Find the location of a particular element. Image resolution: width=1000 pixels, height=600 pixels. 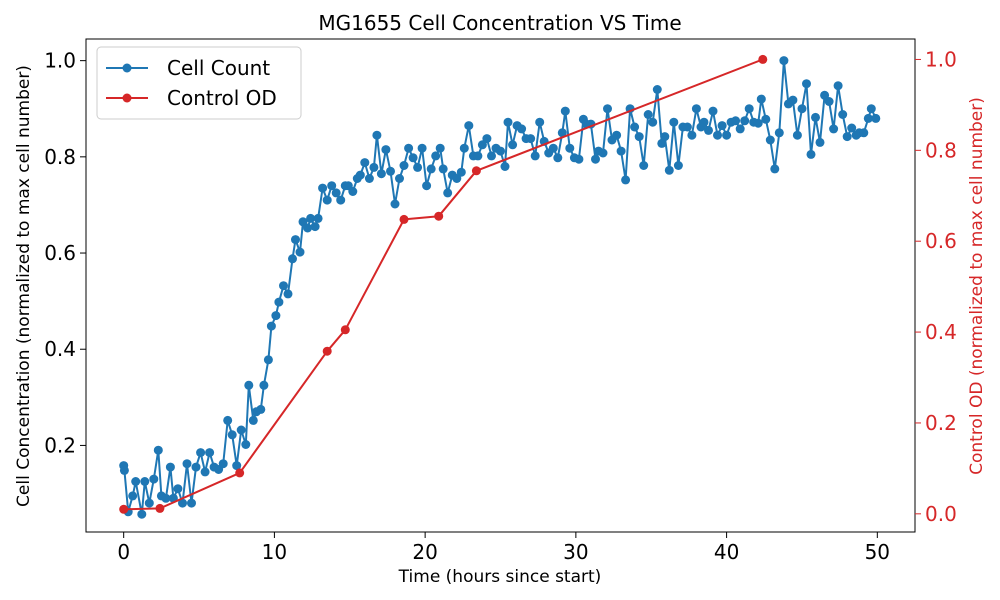

x-tick-label: 0 is located at coordinates (123, 552).